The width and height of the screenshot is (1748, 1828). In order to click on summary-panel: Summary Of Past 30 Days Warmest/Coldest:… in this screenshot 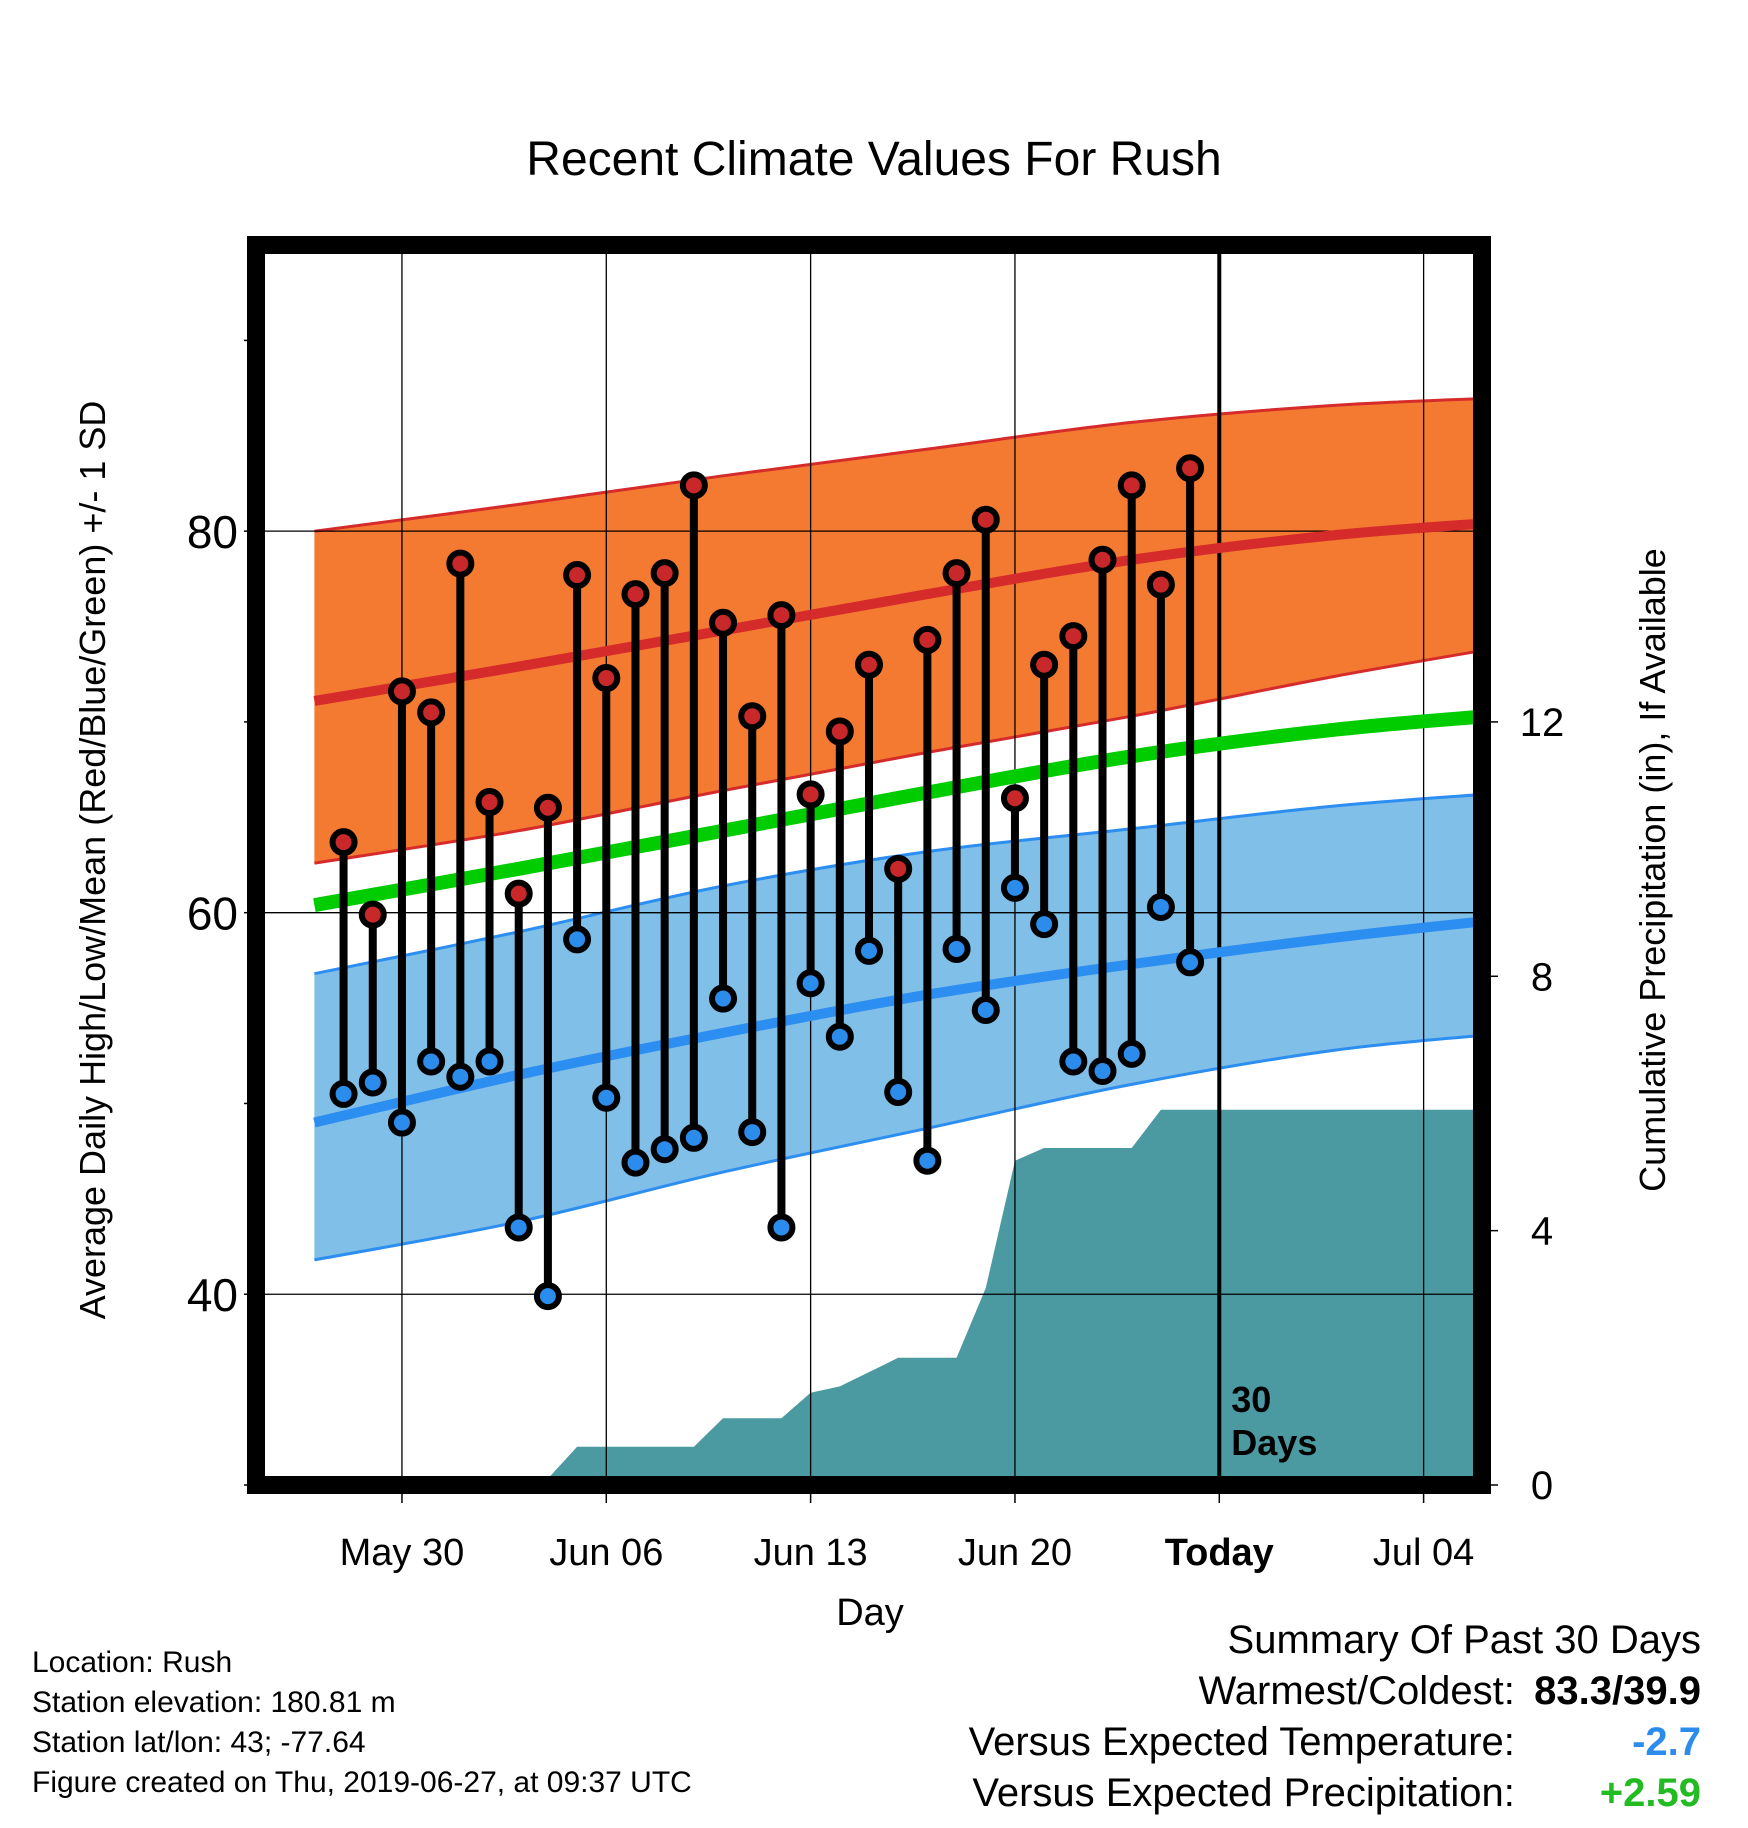, I will do `click(1335, 1717)`.